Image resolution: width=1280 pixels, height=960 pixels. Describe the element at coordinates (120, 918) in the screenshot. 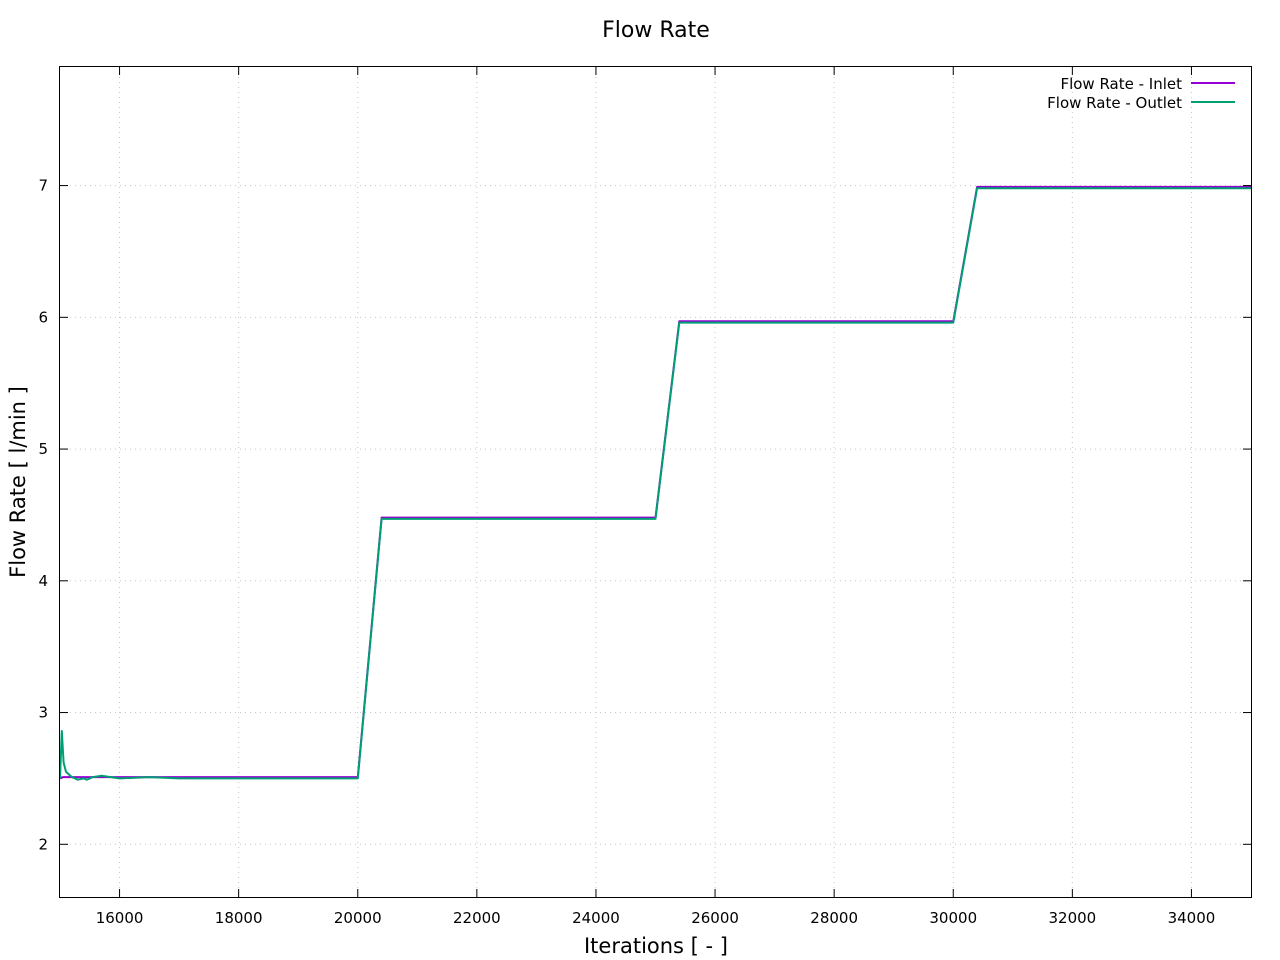

I see `x-tick-label: 16000` at that location.